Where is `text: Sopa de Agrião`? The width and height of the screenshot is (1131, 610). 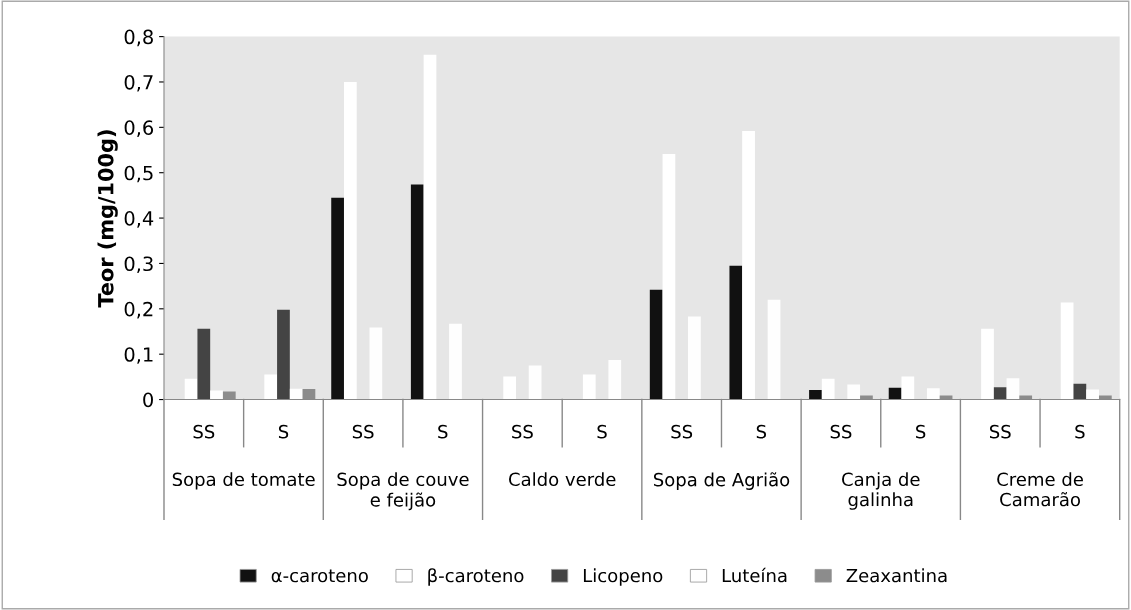
text: Sopa de Agrião is located at coordinates (721, 481).